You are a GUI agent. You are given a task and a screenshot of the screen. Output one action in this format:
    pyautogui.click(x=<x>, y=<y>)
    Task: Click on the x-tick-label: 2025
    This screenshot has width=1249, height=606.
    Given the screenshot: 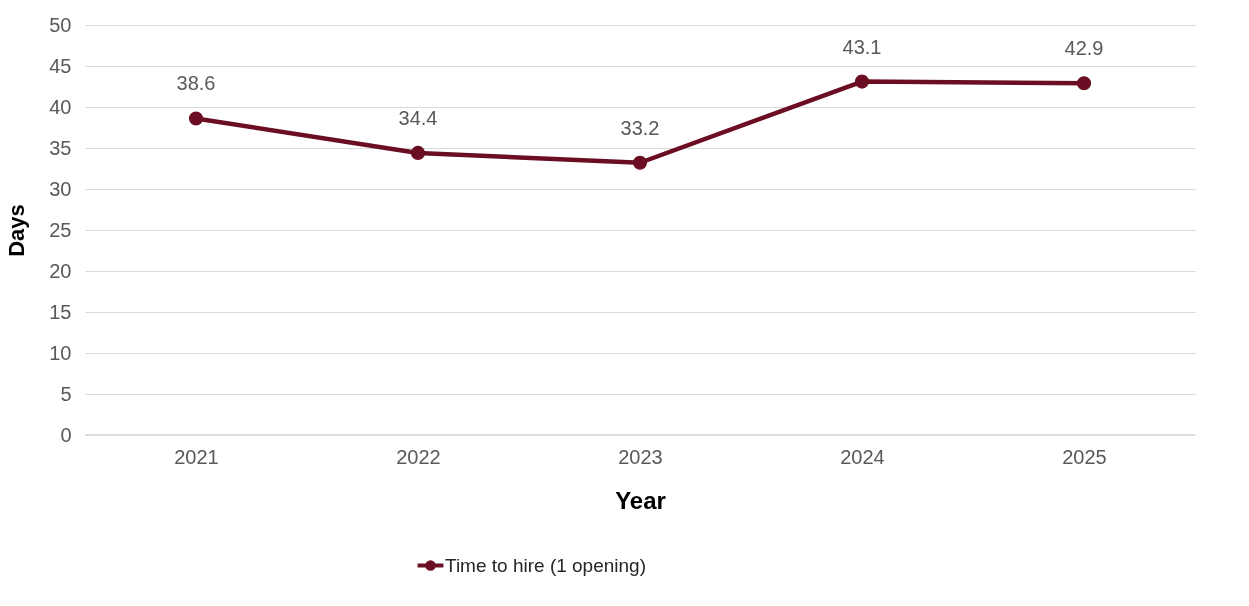 What is the action you would take?
    pyautogui.click(x=1084, y=456)
    